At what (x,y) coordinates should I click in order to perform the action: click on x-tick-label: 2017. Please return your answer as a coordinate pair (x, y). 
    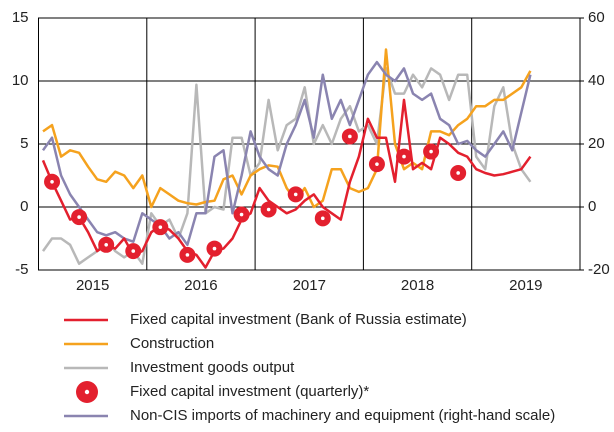
    Looking at the image, I should click on (309, 285).